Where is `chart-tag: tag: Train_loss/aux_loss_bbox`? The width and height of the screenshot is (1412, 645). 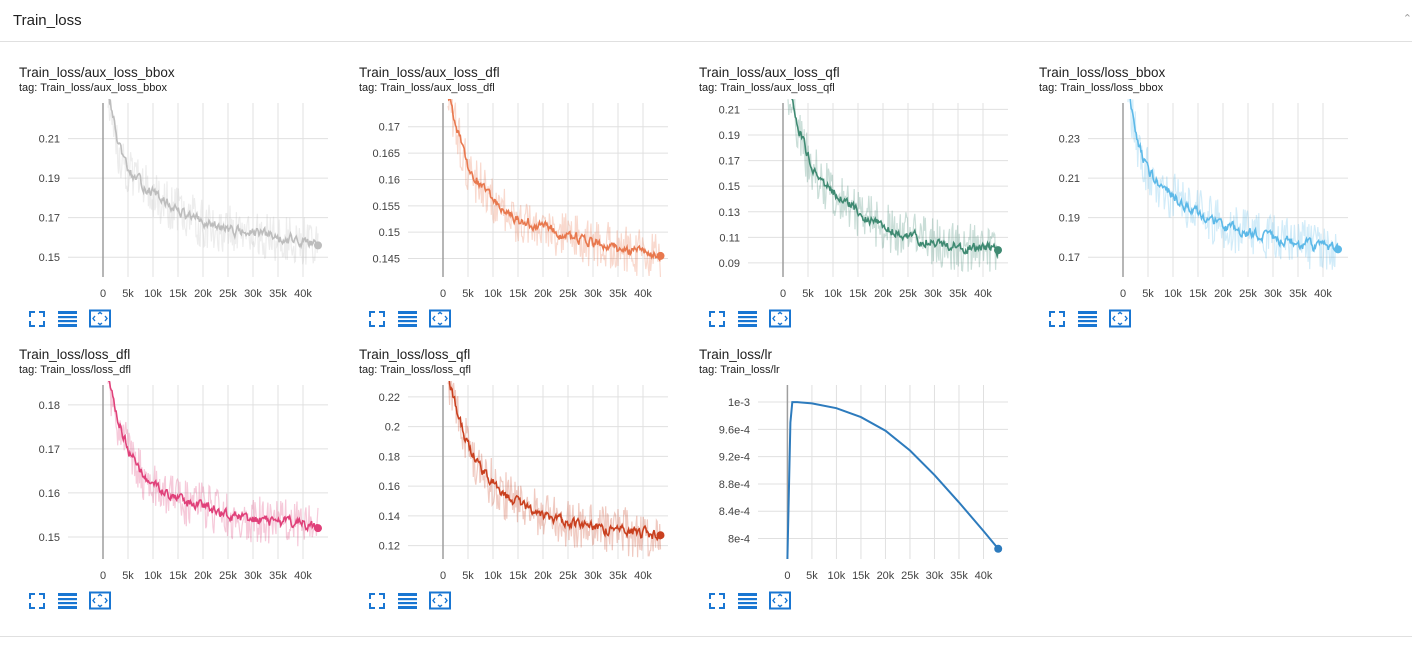 chart-tag: tag: Train_loss/aux_loss_bbox is located at coordinates (93, 88).